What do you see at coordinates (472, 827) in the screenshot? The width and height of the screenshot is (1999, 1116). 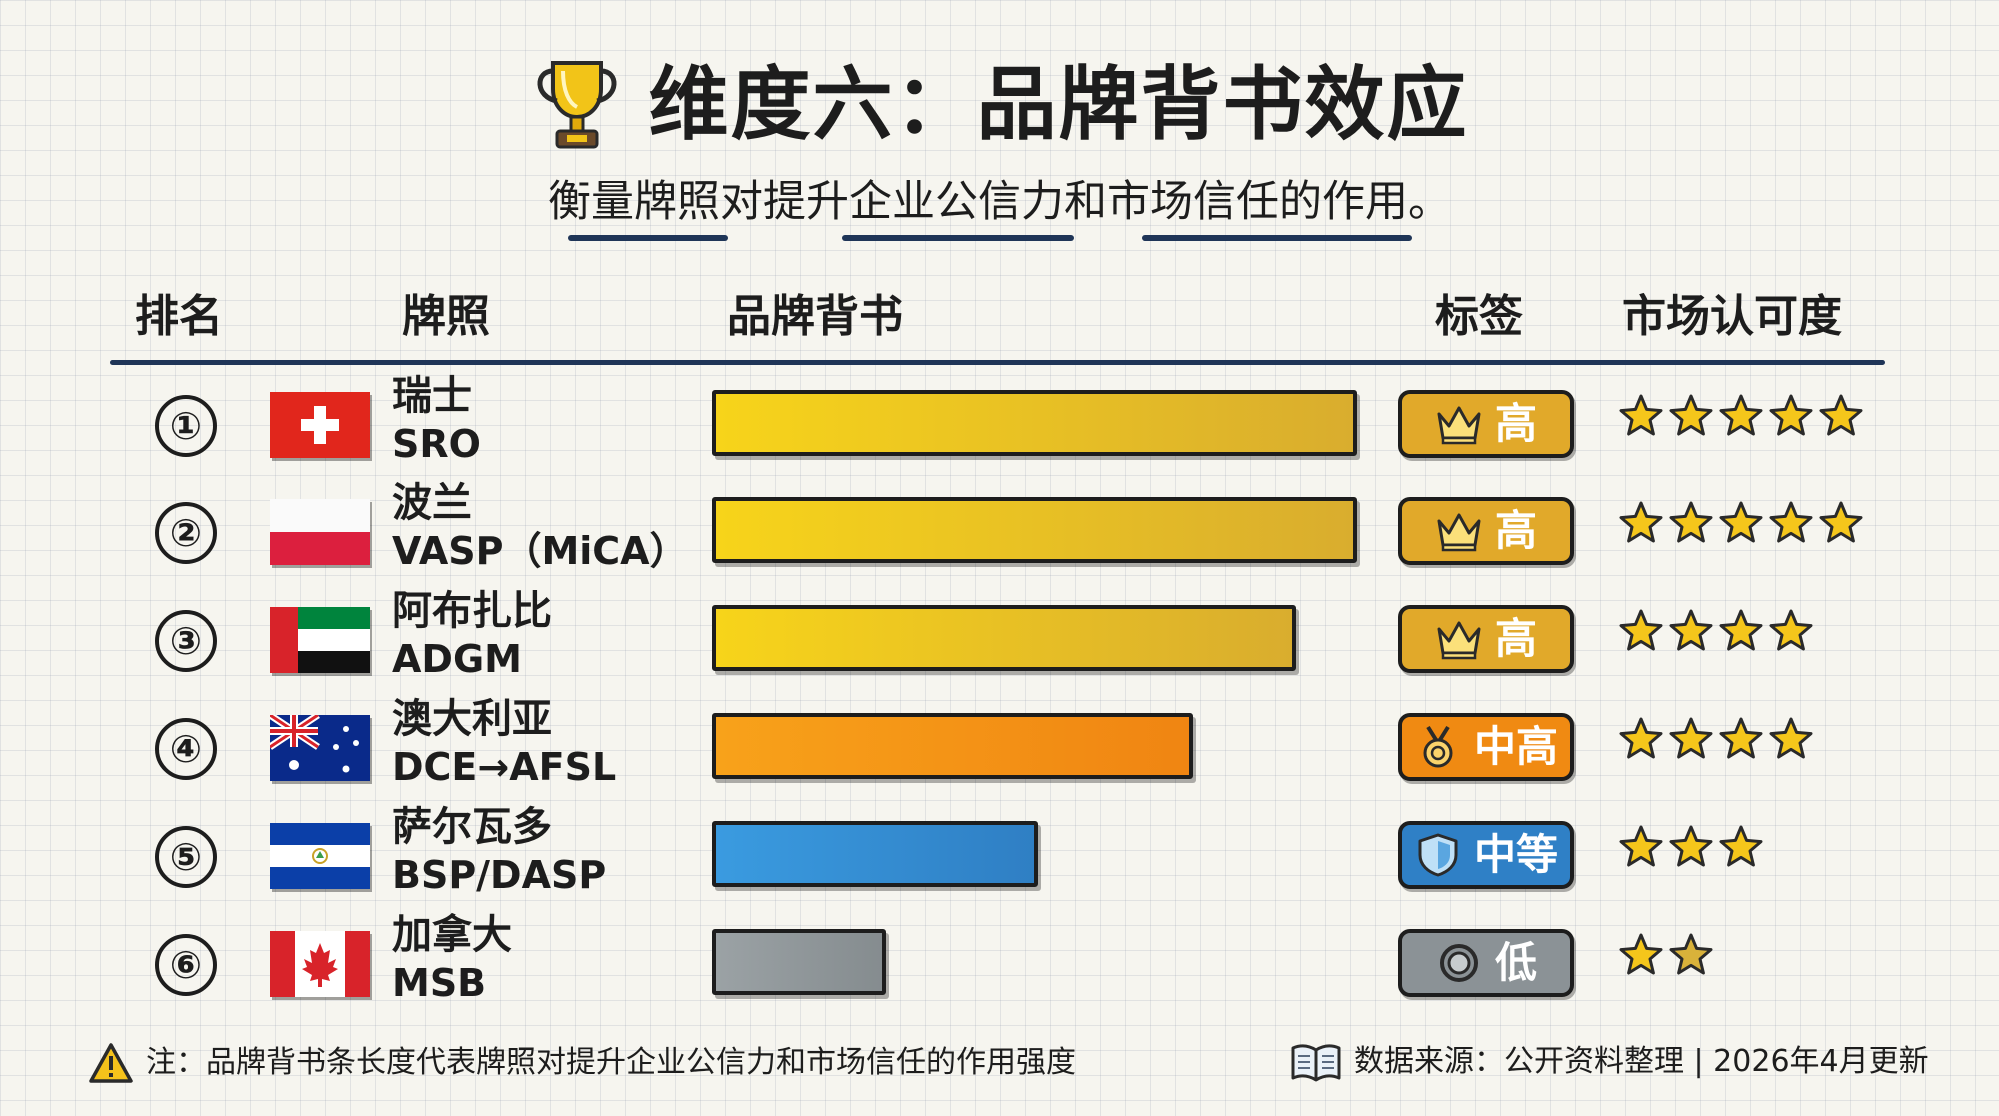 I see `license-name: 萨尔瓦多` at bounding box center [472, 827].